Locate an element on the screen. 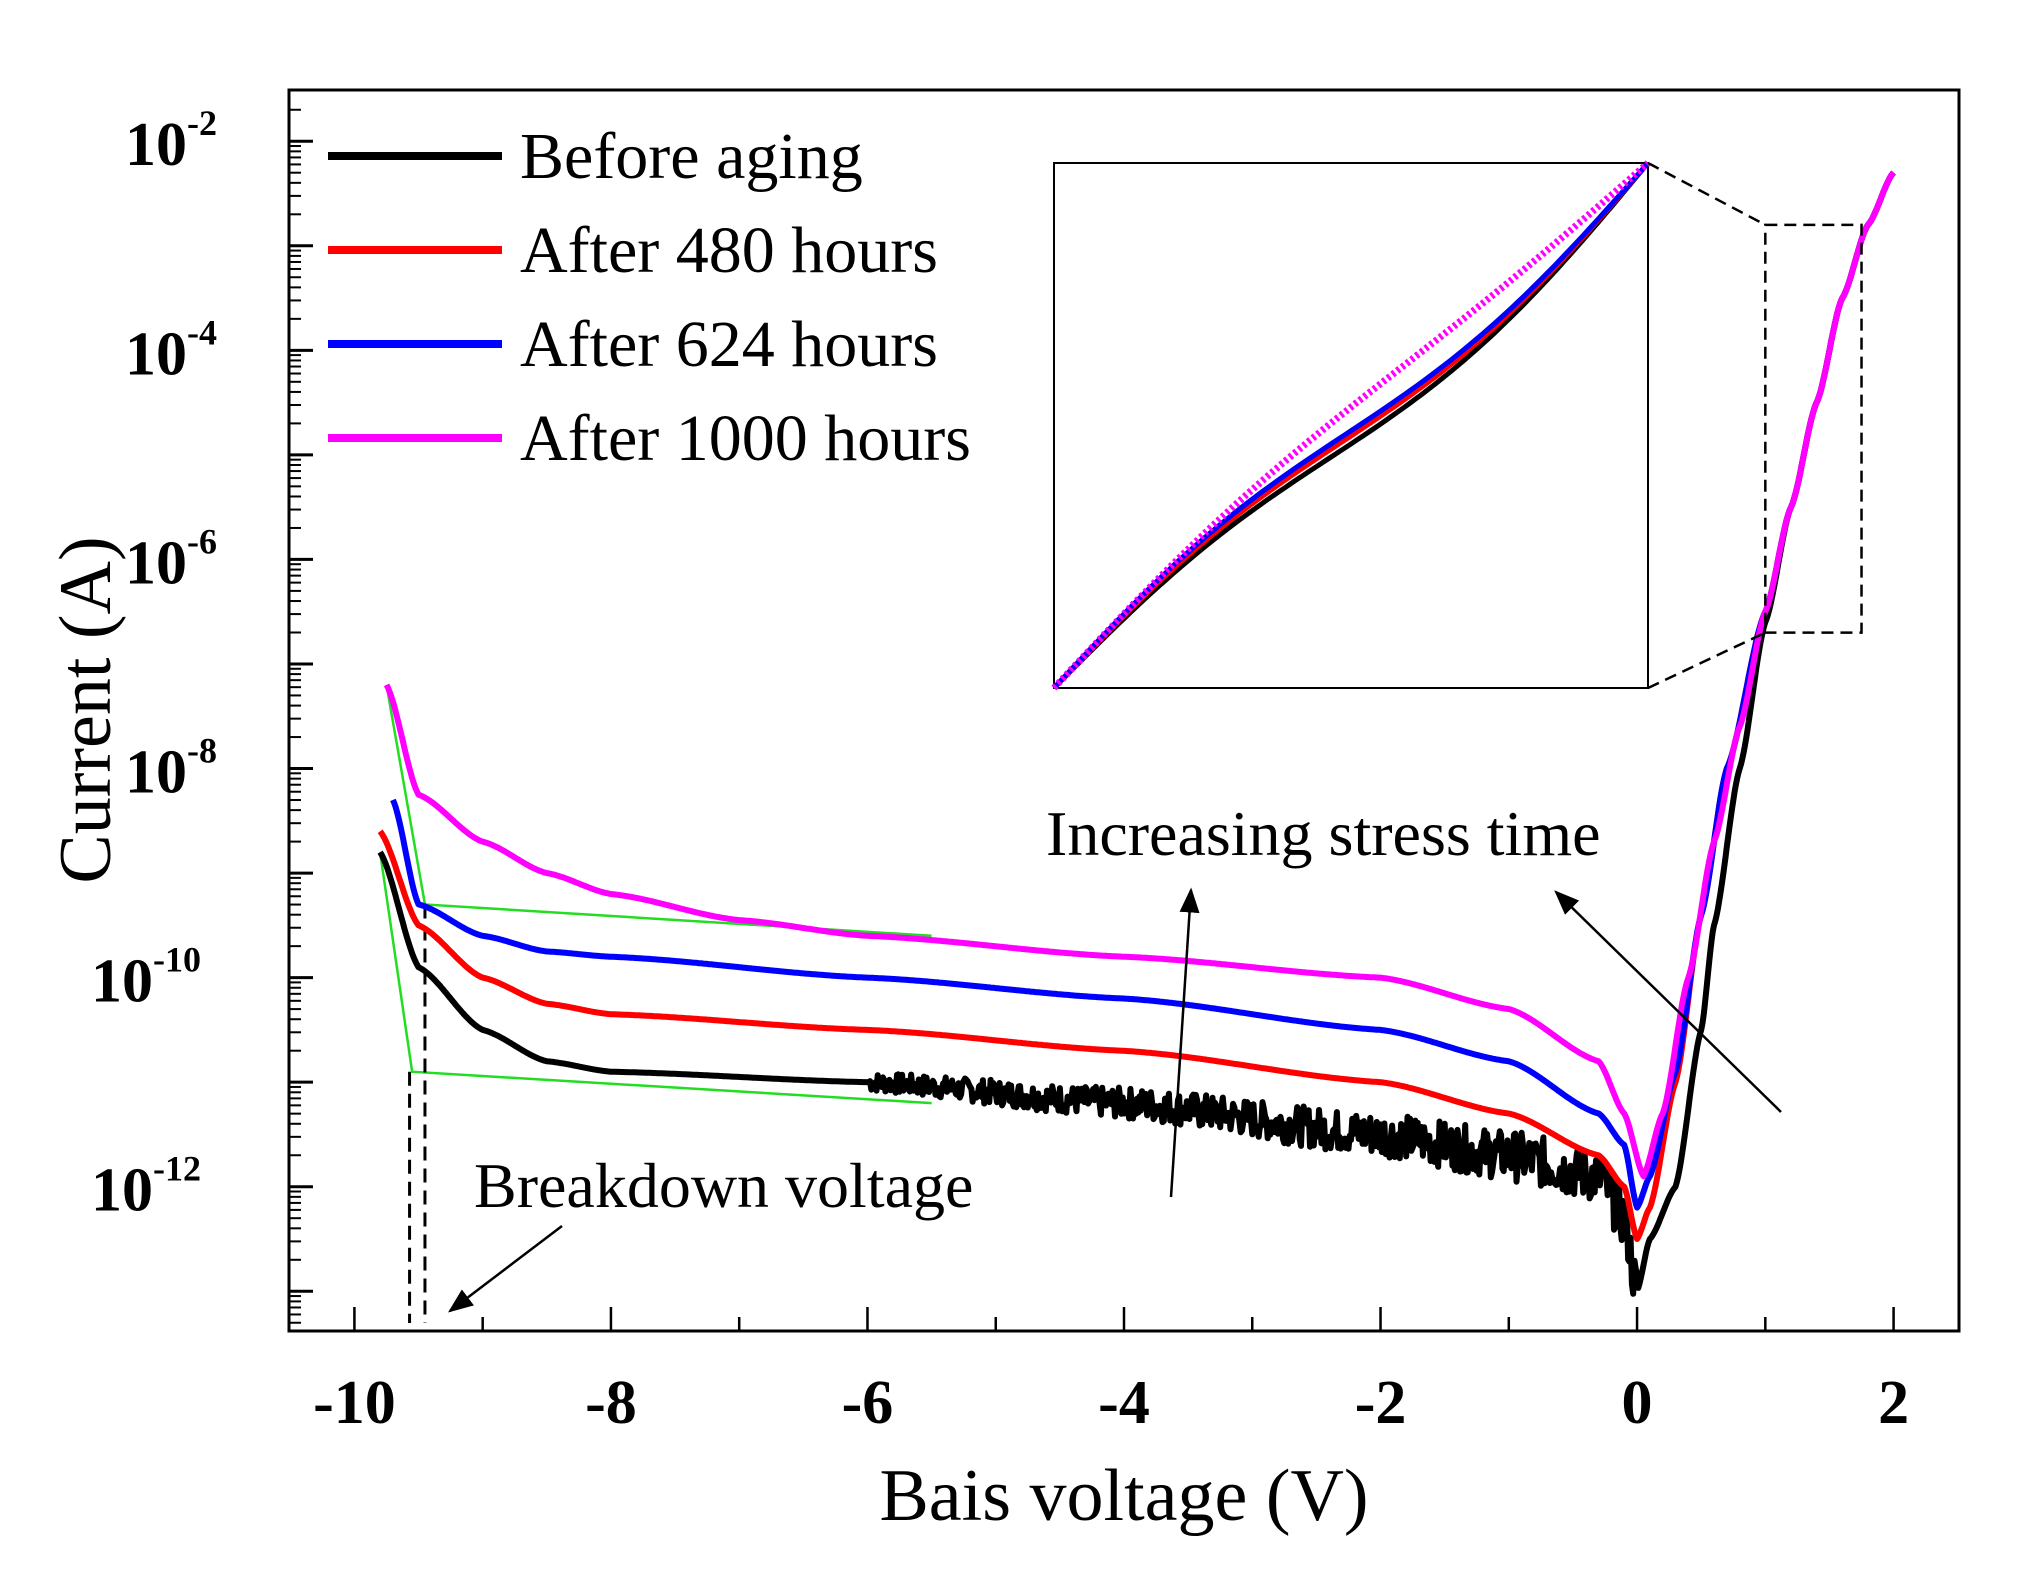  x-tick-label: 0 is located at coordinates (1637, 1403).